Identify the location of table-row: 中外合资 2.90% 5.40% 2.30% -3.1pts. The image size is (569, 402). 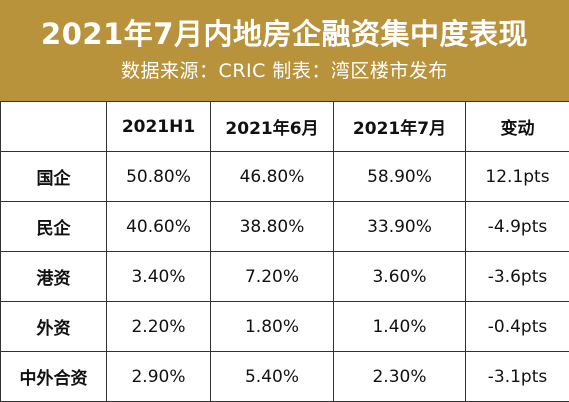
(285, 377).